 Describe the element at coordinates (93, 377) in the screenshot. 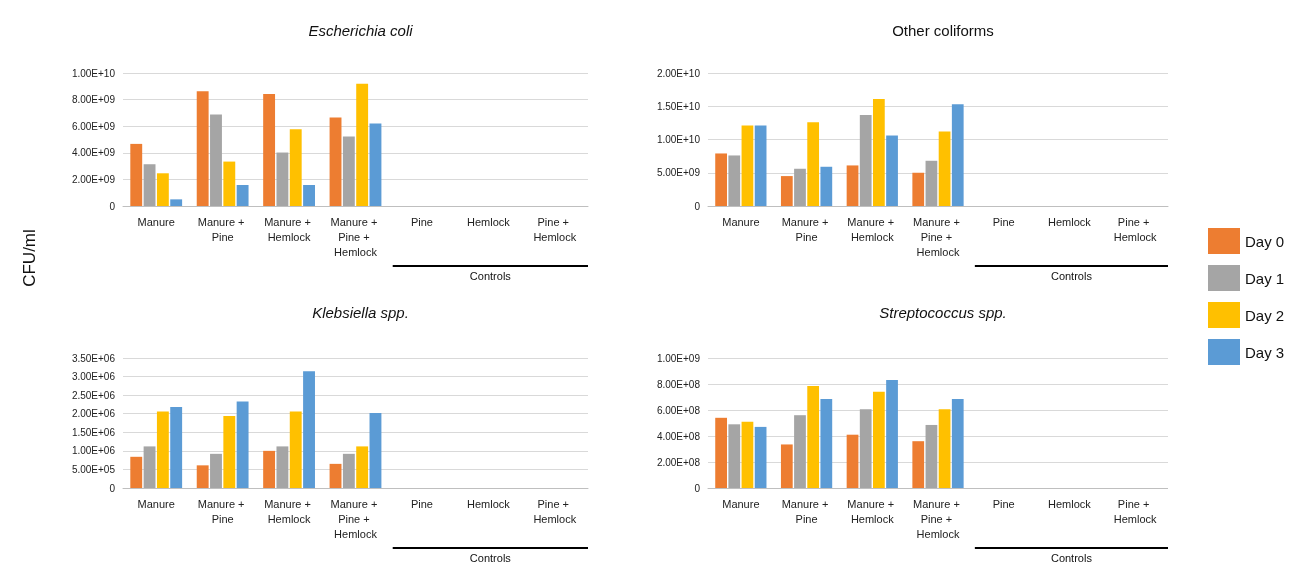

I see `y-tick-label: 3.00E+06` at that location.